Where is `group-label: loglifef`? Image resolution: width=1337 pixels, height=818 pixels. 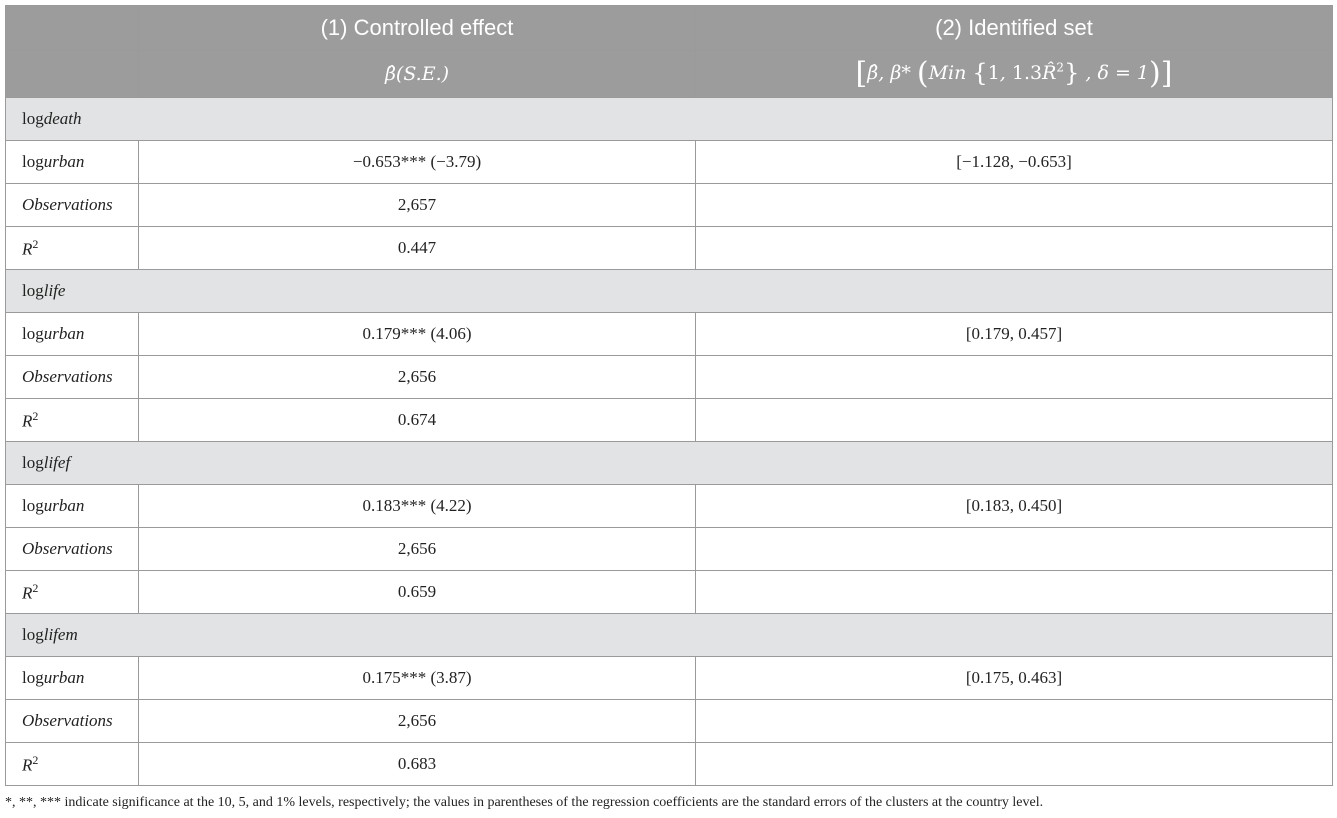
group-label: loglifef is located at coordinates (669, 463).